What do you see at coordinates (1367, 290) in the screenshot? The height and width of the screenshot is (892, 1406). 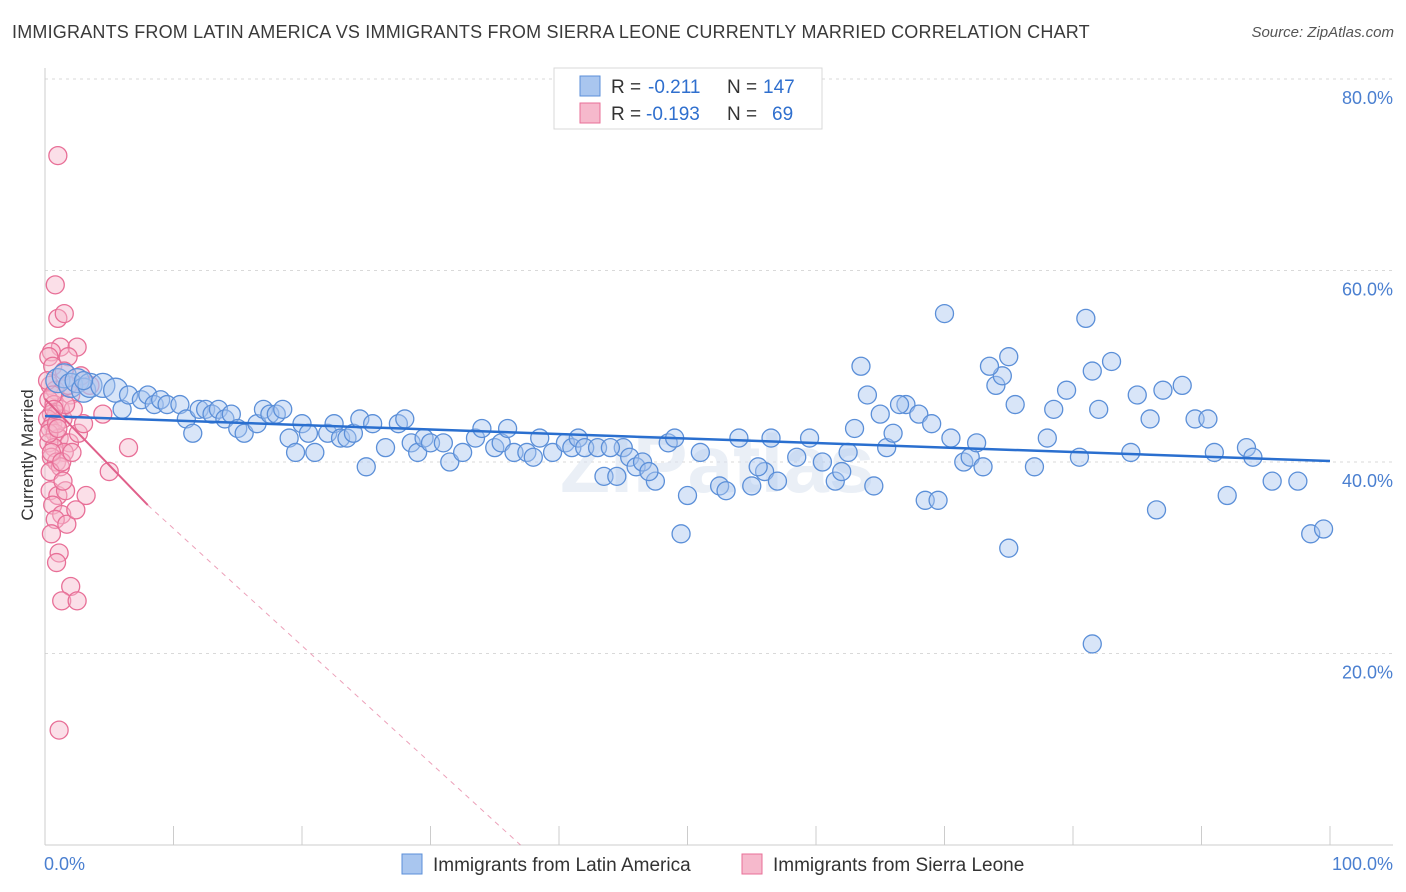 I see `y-tick-label: 60.0%` at bounding box center [1367, 290].